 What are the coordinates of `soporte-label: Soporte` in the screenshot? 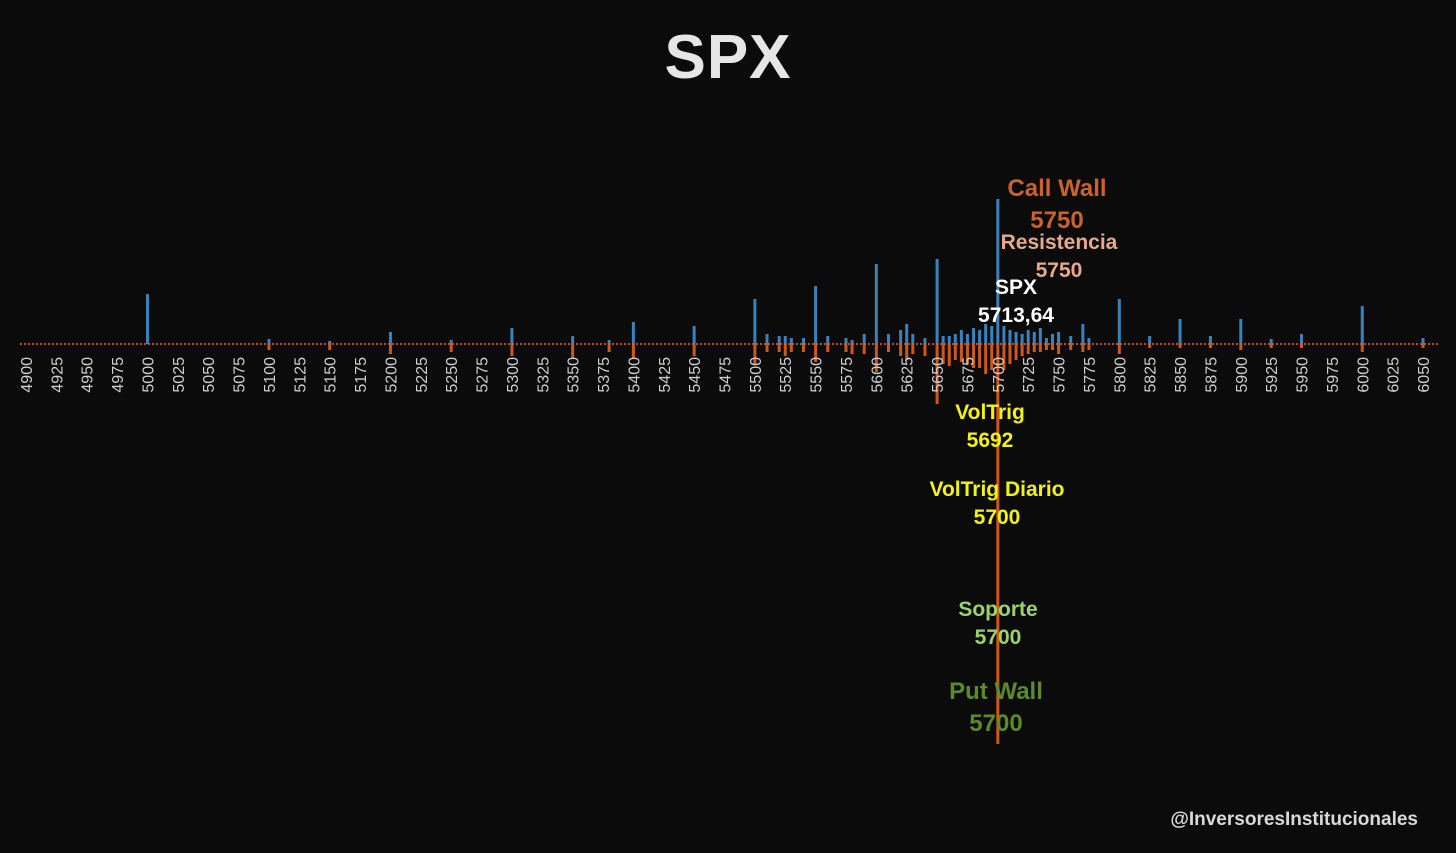 It's located at (998, 609).